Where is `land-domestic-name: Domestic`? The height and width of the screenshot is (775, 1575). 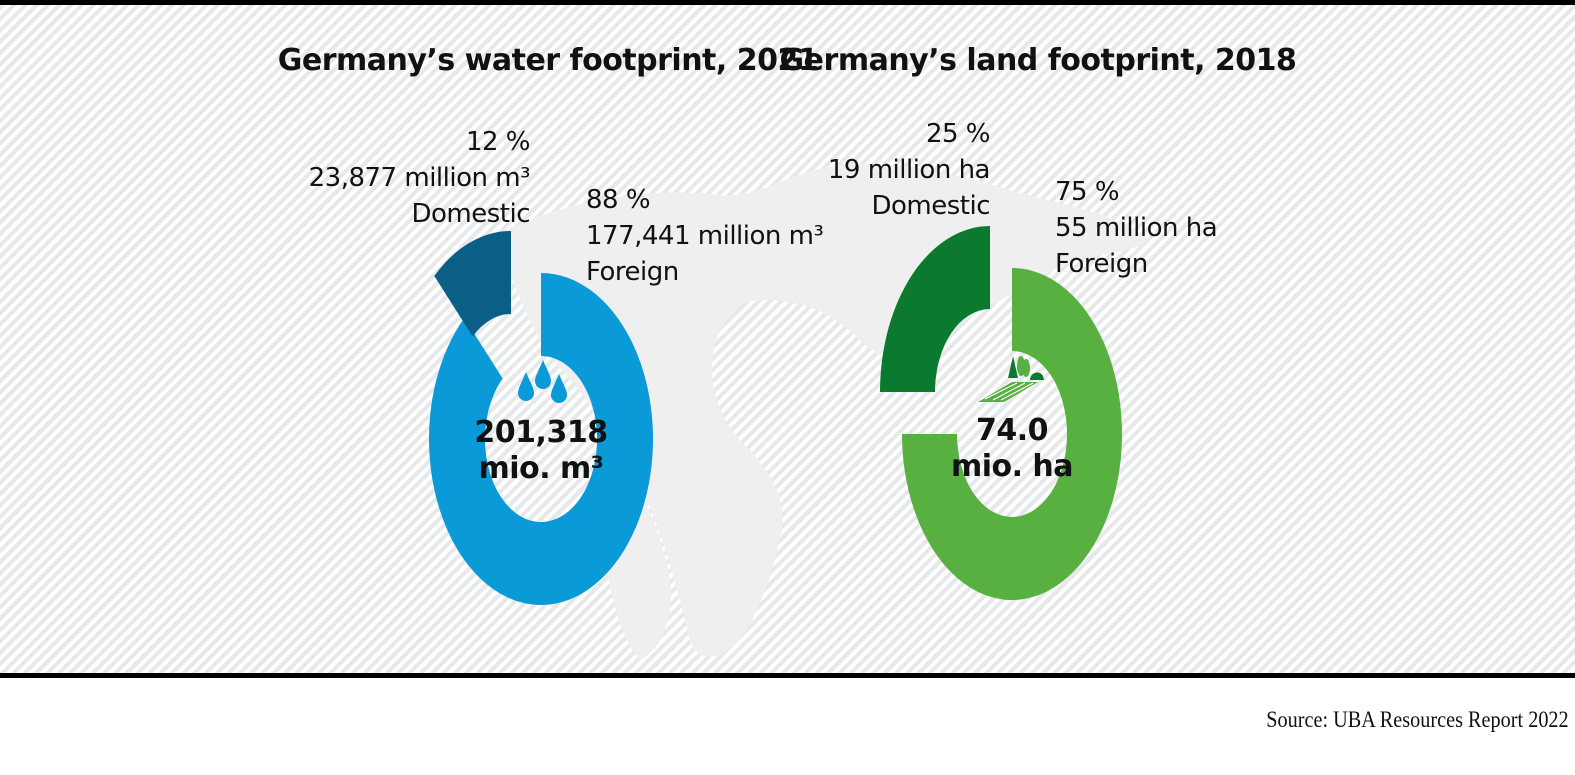
land-domestic-name: Domestic is located at coordinates (930, 206).